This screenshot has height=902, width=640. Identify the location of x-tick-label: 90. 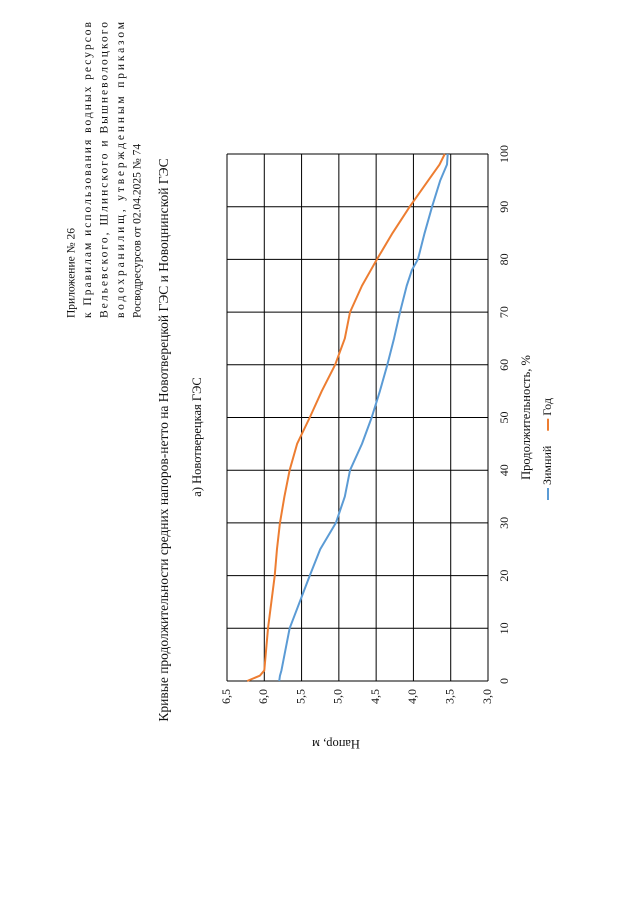
(504, 207).